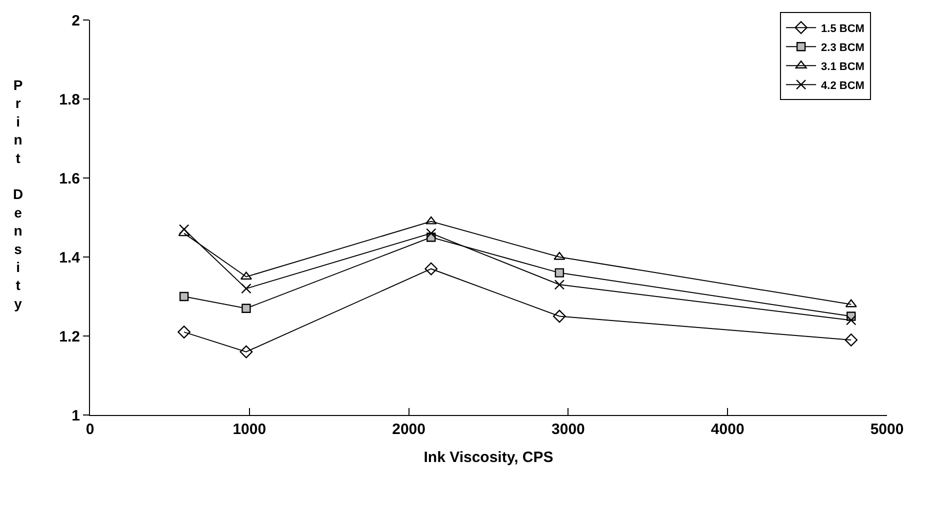 The width and height of the screenshot is (931, 507). Describe the element at coordinates (409, 429) in the screenshot. I see `x-tick-label: 2000` at that location.